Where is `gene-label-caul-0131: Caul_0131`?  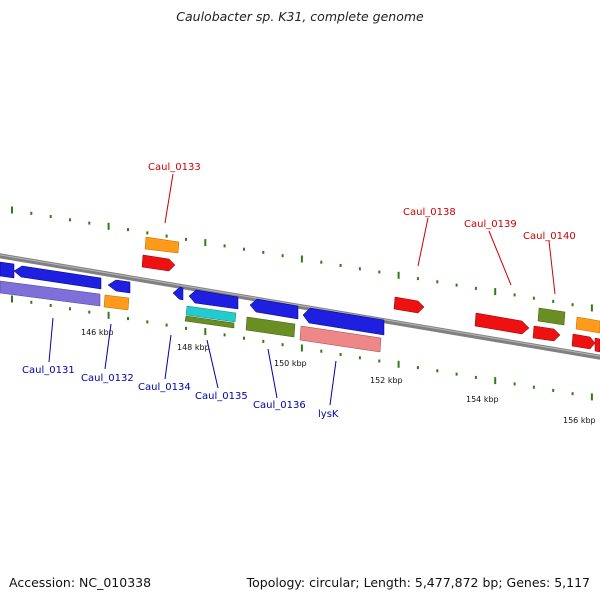
gene-label-caul-0131: Caul_0131 is located at coordinates (48, 370).